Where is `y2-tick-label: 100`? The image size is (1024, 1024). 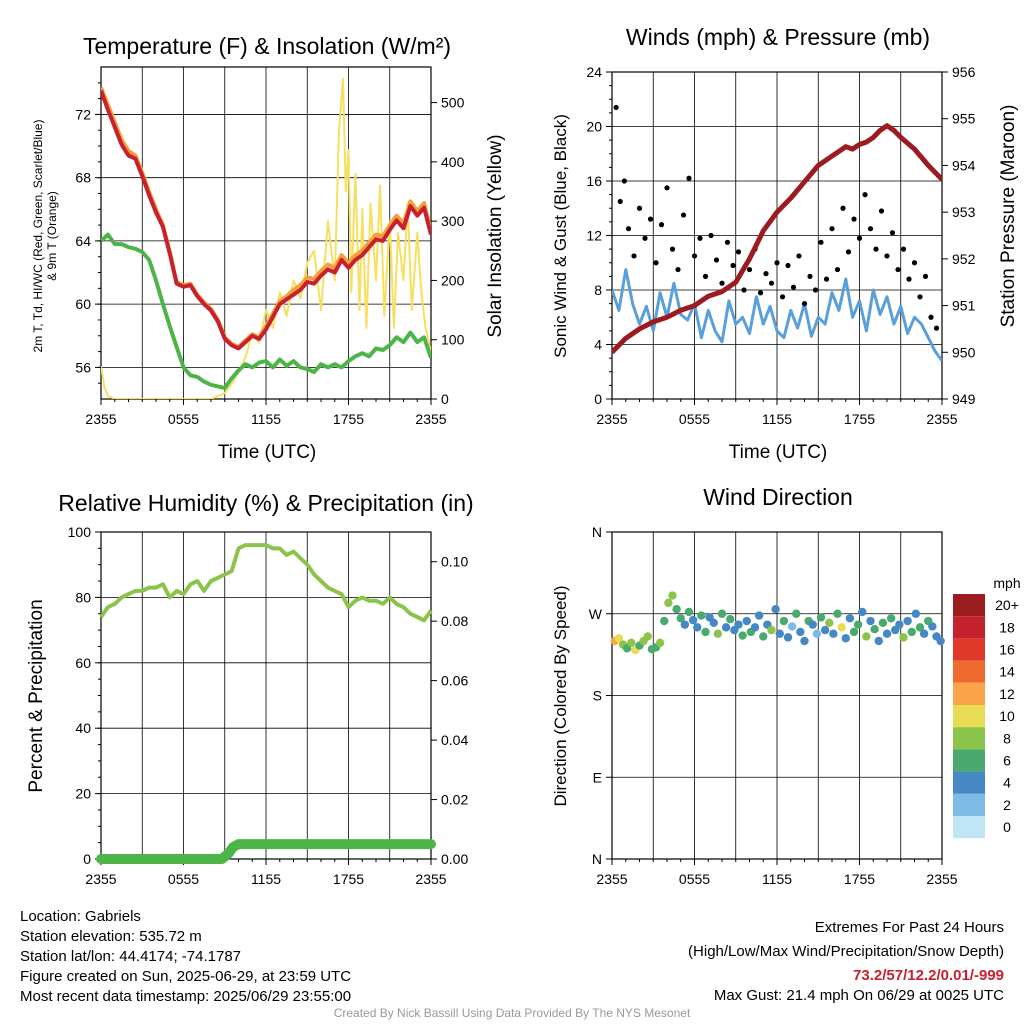
y2-tick-label: 100 is located at coordinates (453, 340).